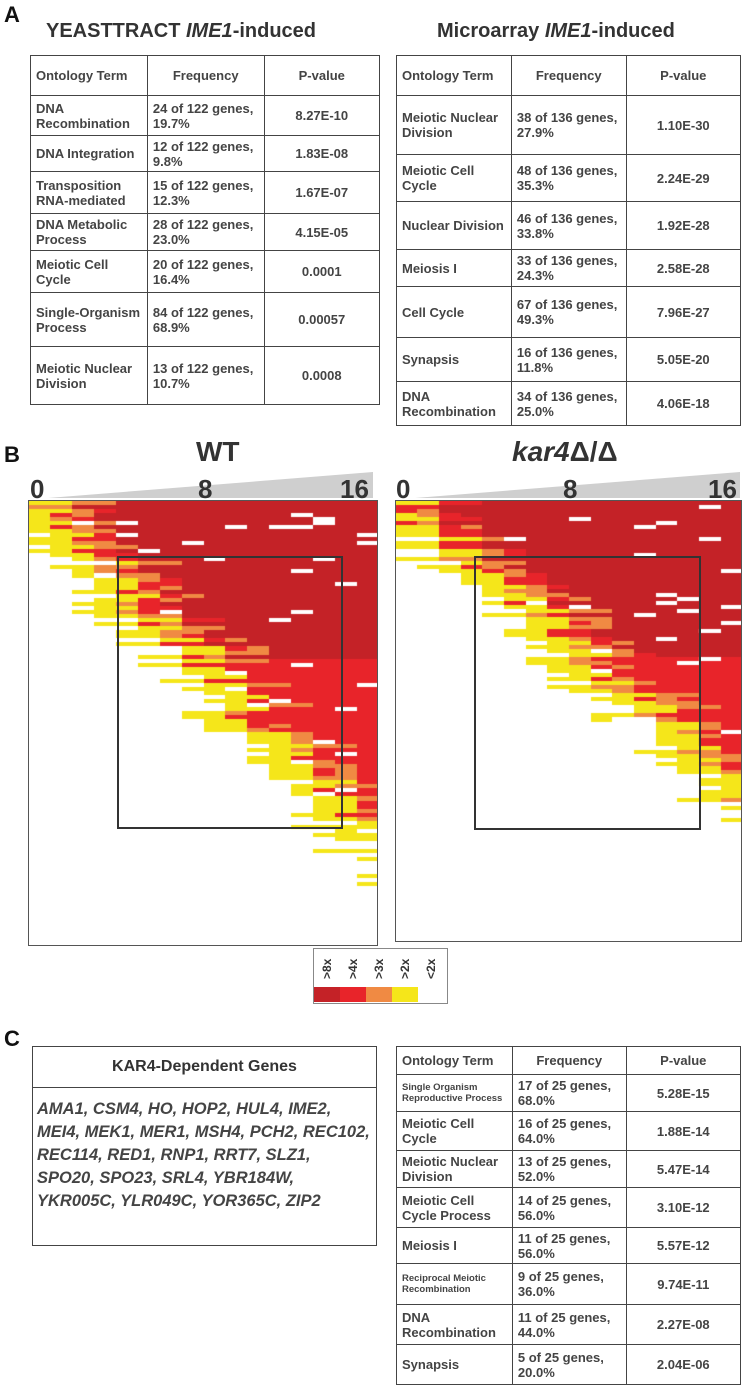 This screenshot has height=1399, width=746. I want to click on ontology-term-cell: Synapsis, so click(454, 1364).